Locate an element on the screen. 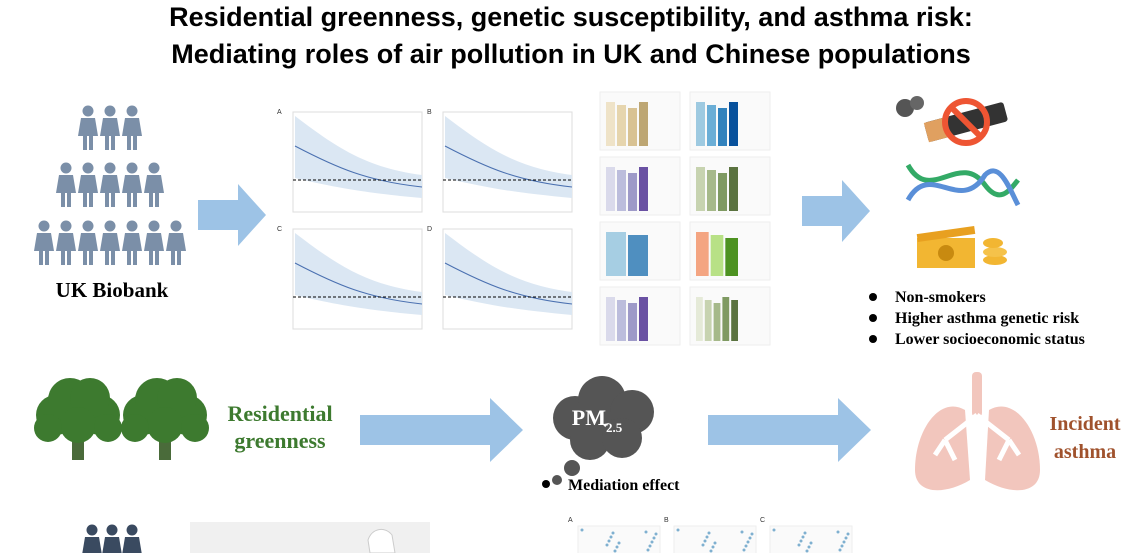  scatter-figure: A B C is located at coordinates (710, 535).